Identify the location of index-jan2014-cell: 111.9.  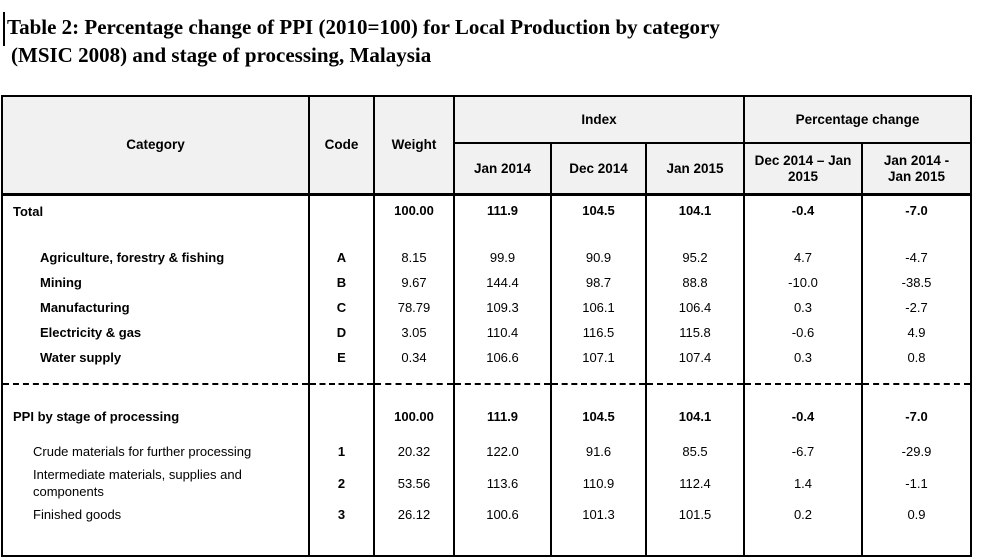
(502, 411).